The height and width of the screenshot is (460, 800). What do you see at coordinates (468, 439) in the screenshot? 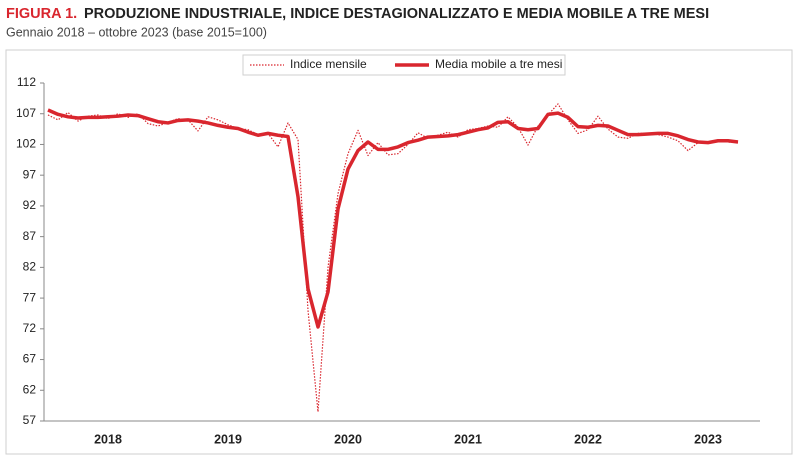
I see `x-tick-label: 2021` at bounding box center [468, 439].